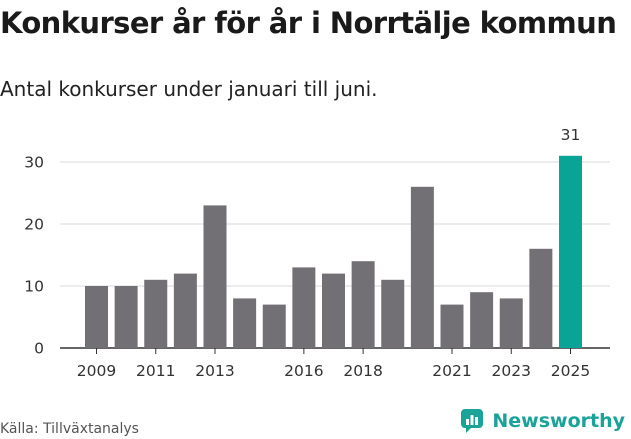 The height and width of the screenshot is (439, 631). What do you see at coordinates (34, 287) in the screenshot?
I see `y-tick-label: 10` at bounding box center [34, 287].